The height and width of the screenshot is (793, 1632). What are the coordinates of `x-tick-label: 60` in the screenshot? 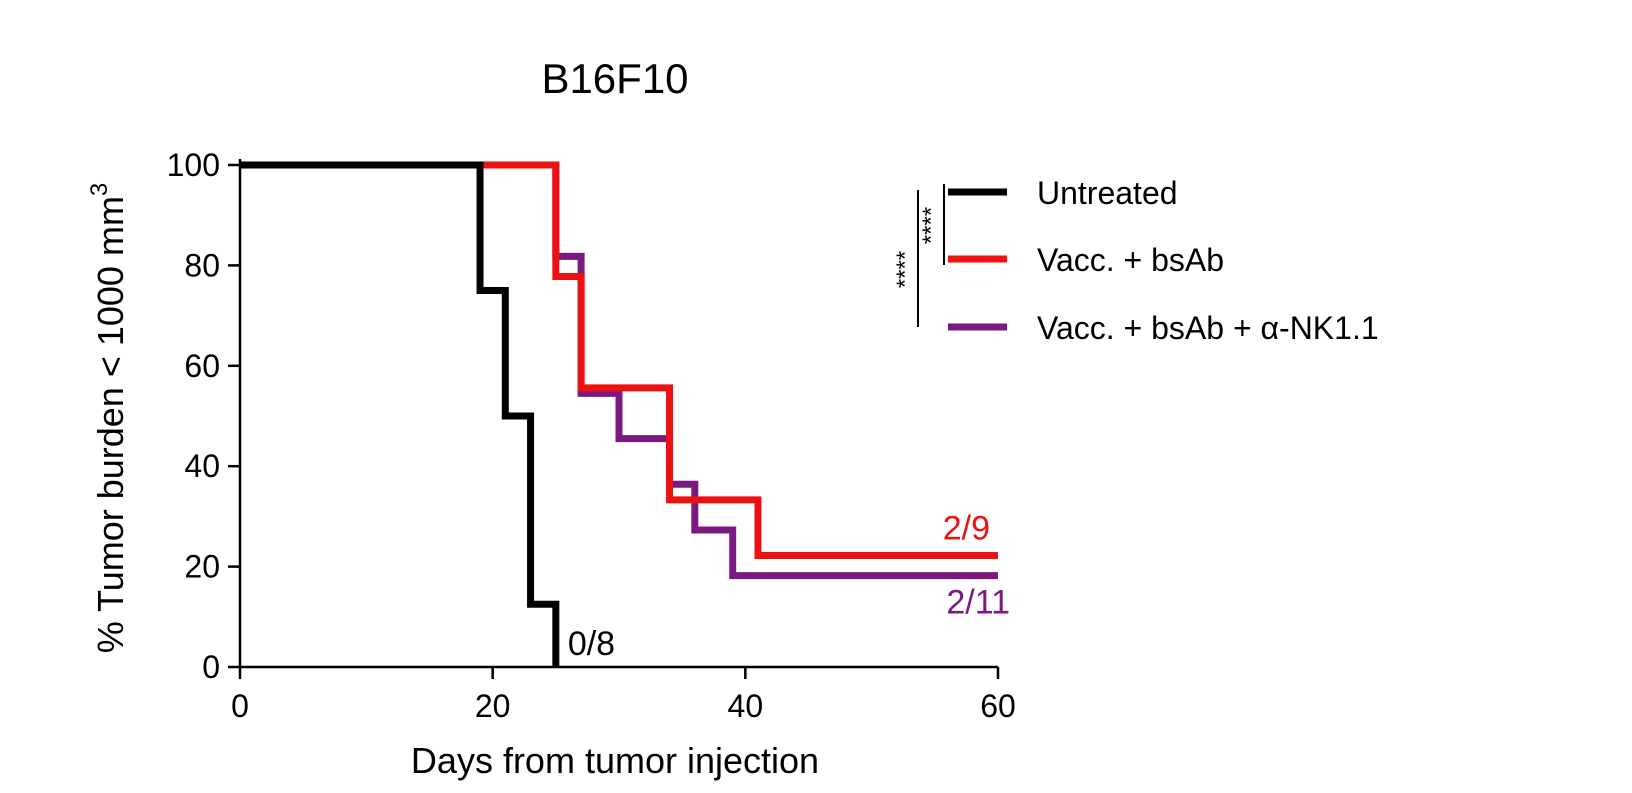 It's located at (998, 706).